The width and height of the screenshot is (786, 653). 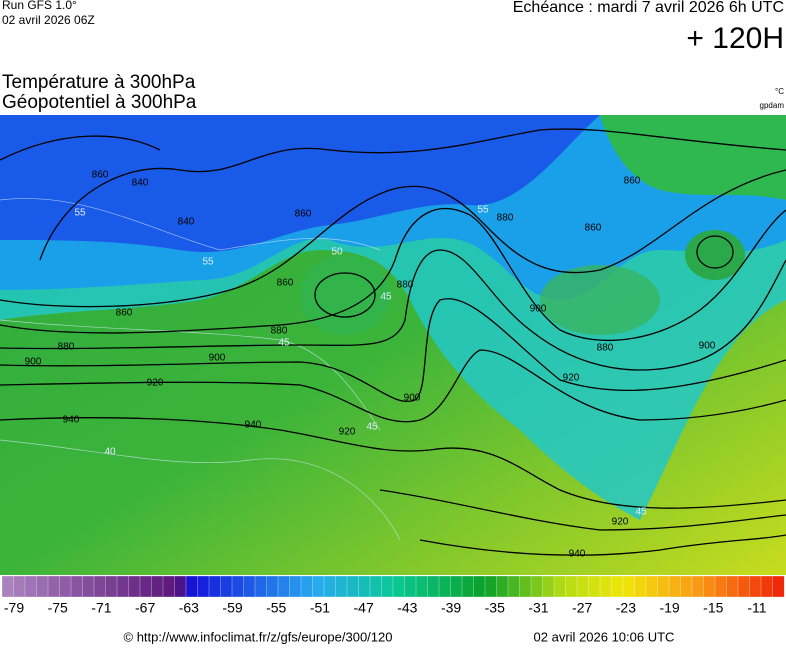 What do you see at coordinates (648, 8) in the screenshot?
I see `valid-time: Echéance : mardi 7 avril 2026 6h UTC` at bounding box center [648, 8].